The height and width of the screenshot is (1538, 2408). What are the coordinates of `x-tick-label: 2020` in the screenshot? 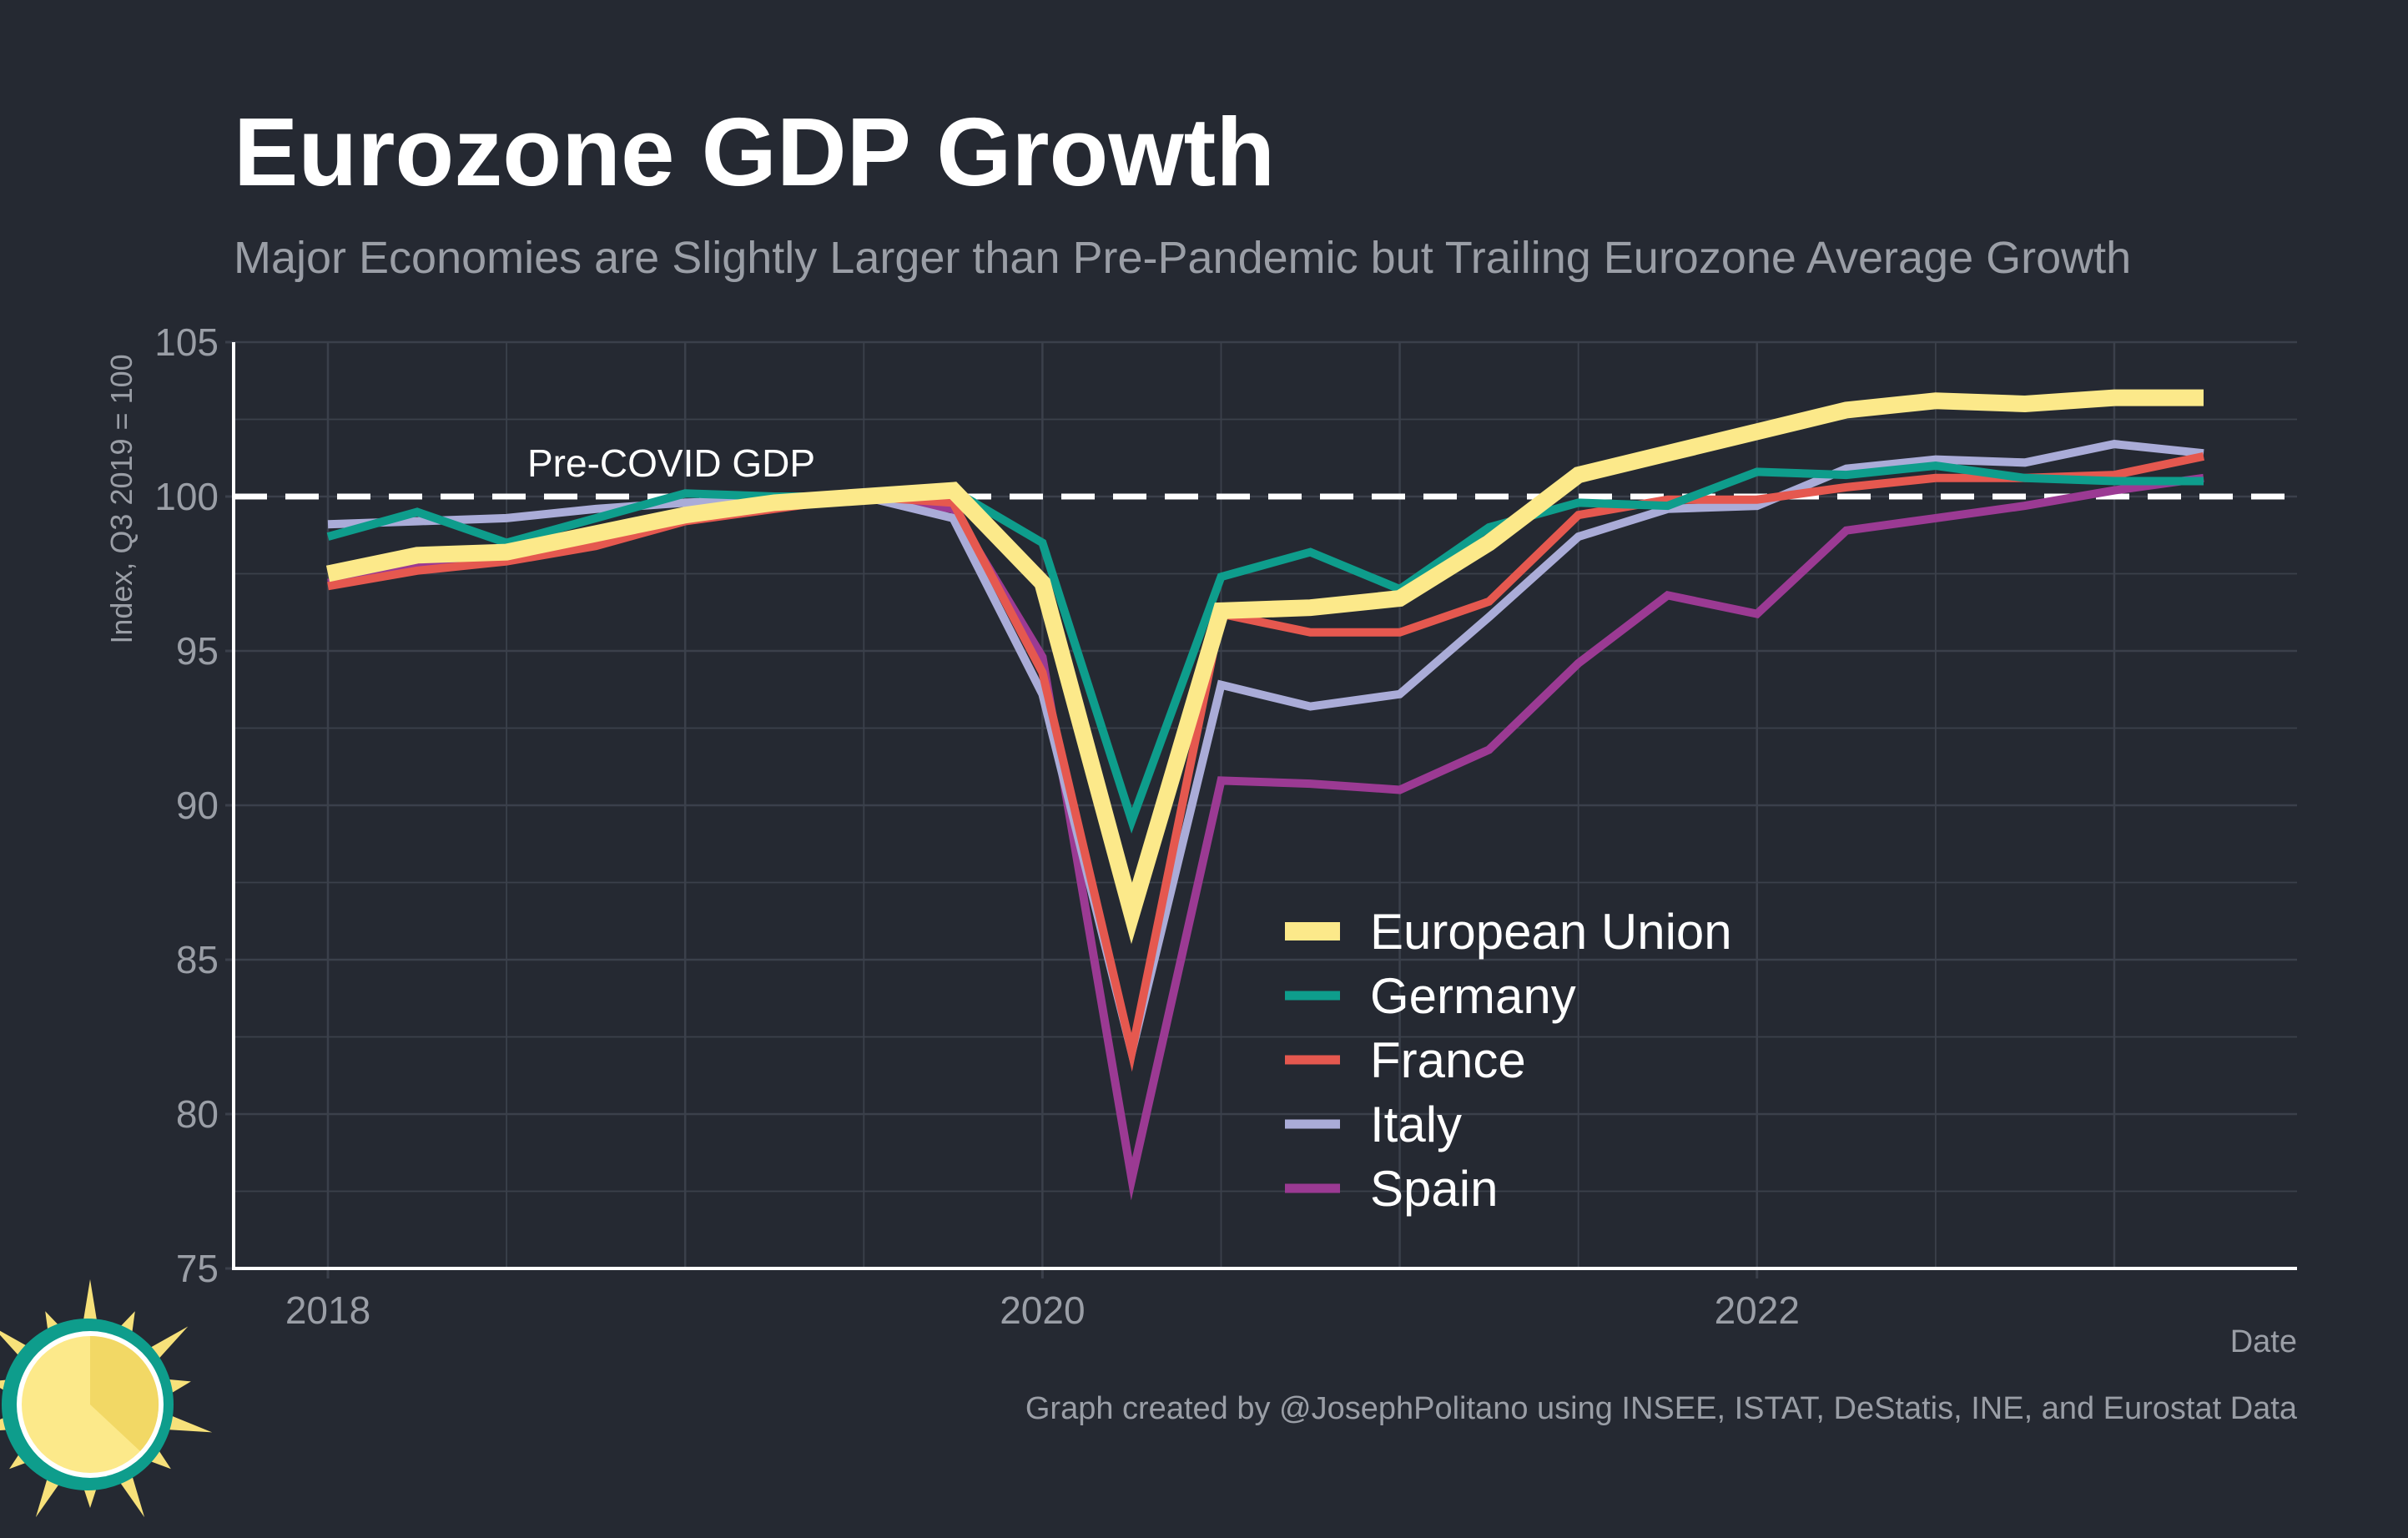 It's located at (1042, 1310).